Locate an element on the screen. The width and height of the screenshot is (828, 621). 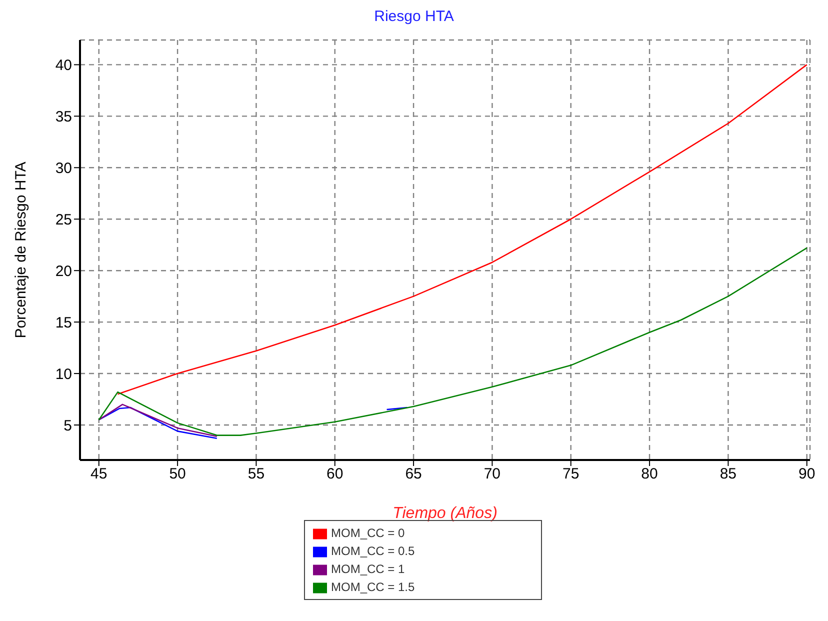
legend-label: MOM_CC = 0 is located at coordinates (368, 533).